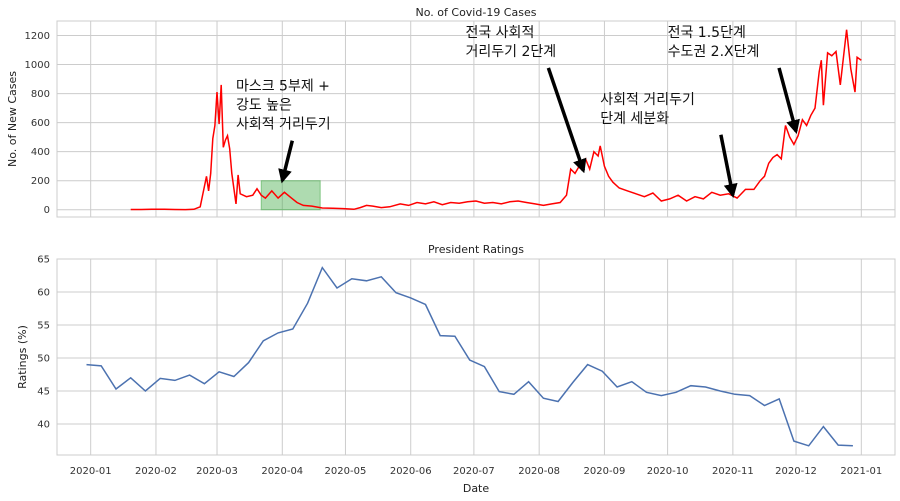 Image resolution: width=900 pixels, height=501 pixels. What do you see at coordinates (476, 12) in the screenshot?
I see `covid-chart-title: No. of Covid-19 Cases` at bounding box center [476, 12].